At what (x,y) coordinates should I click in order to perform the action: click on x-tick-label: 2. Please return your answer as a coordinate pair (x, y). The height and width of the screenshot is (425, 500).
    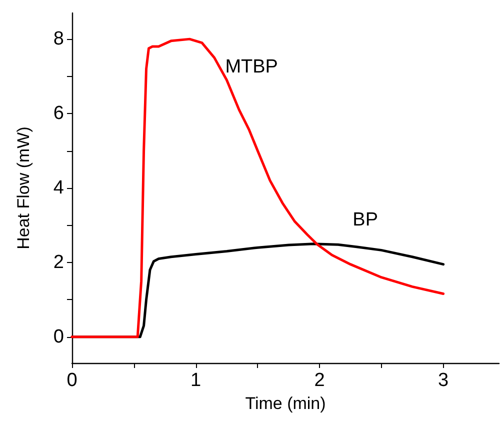
    Looking at the image, I should click on (319, 380).